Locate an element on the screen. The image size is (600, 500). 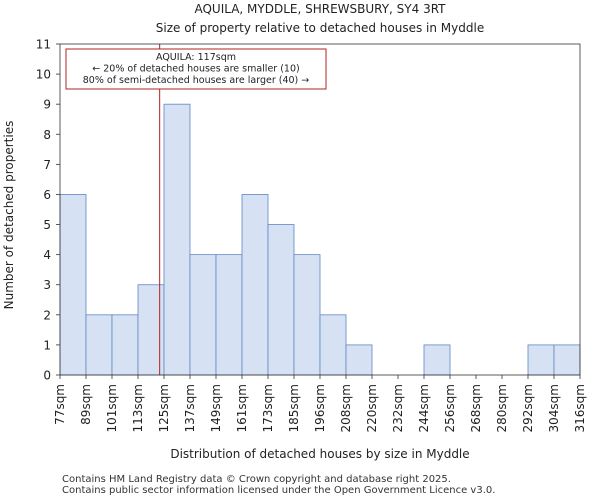
bar-77sqm is located at coordinates (73, 285).